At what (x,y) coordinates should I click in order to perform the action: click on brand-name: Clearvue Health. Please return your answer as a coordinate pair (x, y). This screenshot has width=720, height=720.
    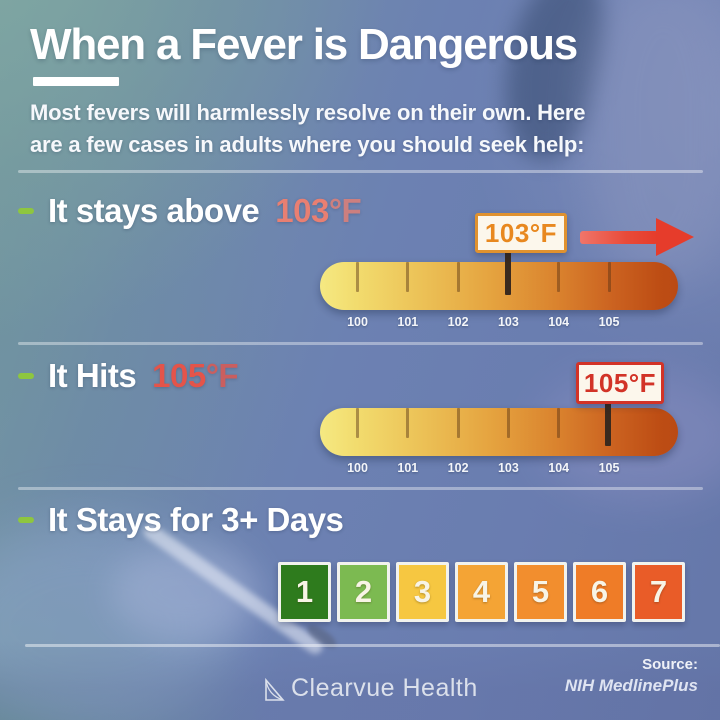
    Looking at the image, I should click on (384, 687).